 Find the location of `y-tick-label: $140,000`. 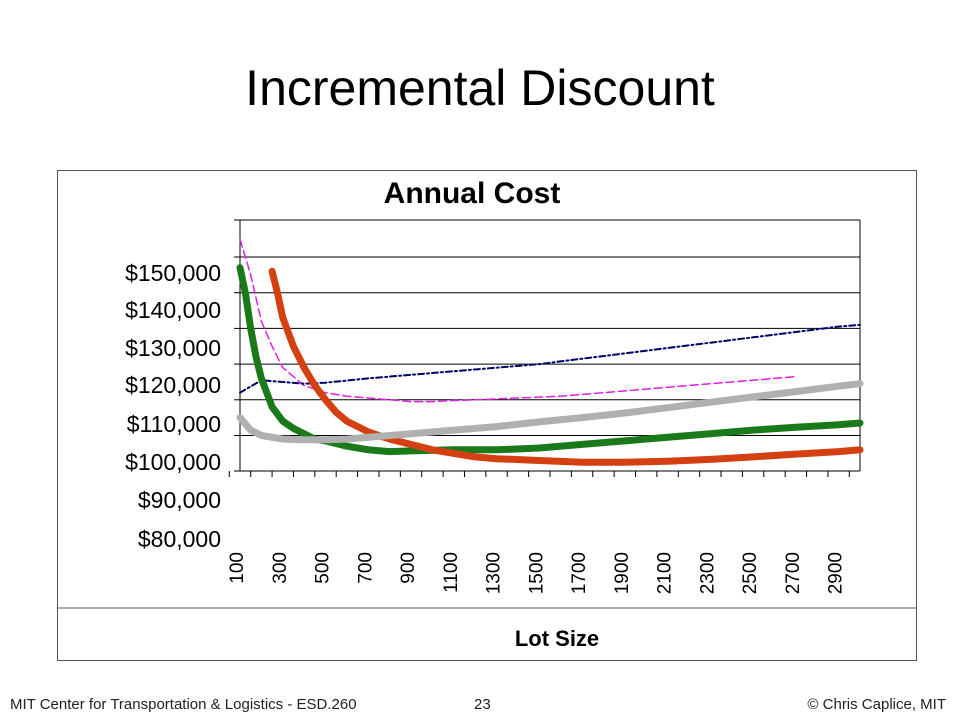

y-tick-label: $140,000 is located at coordinates (173, 310).